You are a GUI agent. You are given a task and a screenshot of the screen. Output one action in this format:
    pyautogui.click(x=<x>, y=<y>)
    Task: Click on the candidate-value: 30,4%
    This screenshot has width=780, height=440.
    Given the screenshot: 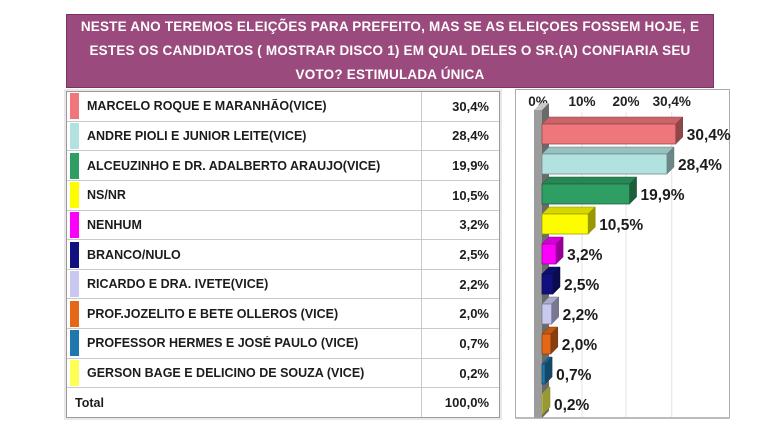 What is the action you would take?
    pyautogui.click(x=460, y=106)
    